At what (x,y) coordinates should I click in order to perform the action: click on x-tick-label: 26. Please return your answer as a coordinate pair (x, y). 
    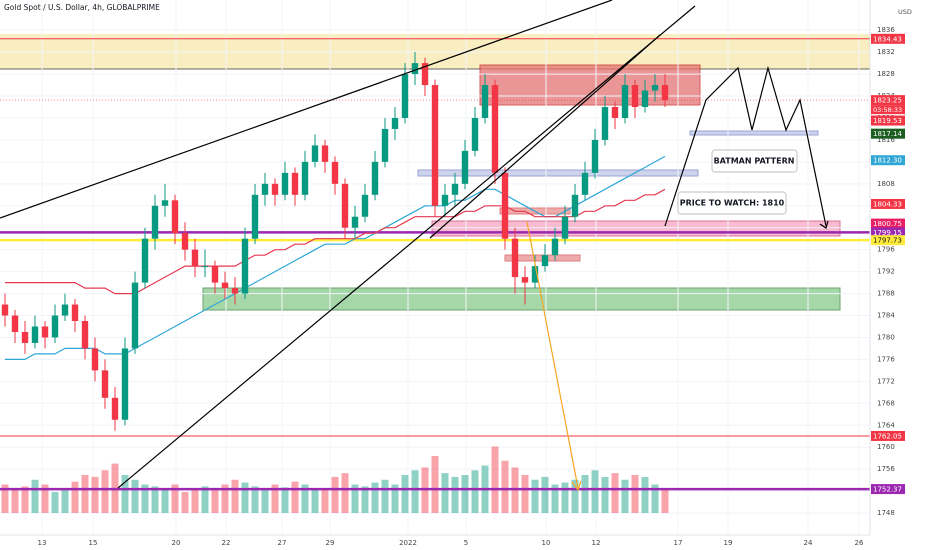
    Looking at the image, I should click on (859, 543).